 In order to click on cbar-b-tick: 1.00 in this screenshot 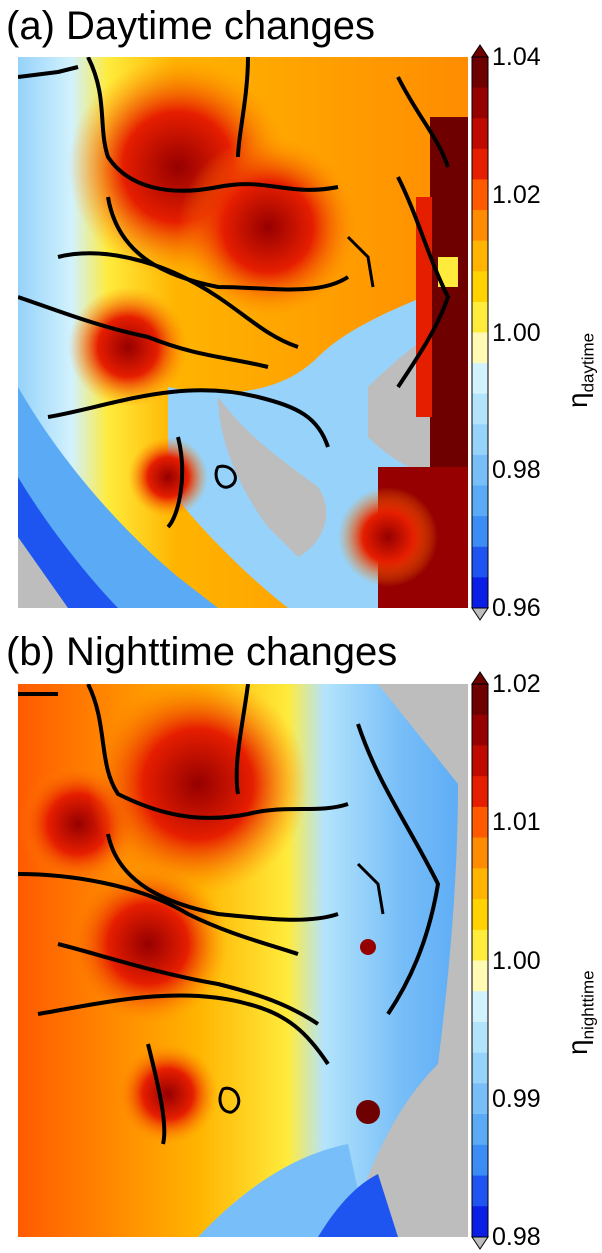, I will do `click(516, 961)`.